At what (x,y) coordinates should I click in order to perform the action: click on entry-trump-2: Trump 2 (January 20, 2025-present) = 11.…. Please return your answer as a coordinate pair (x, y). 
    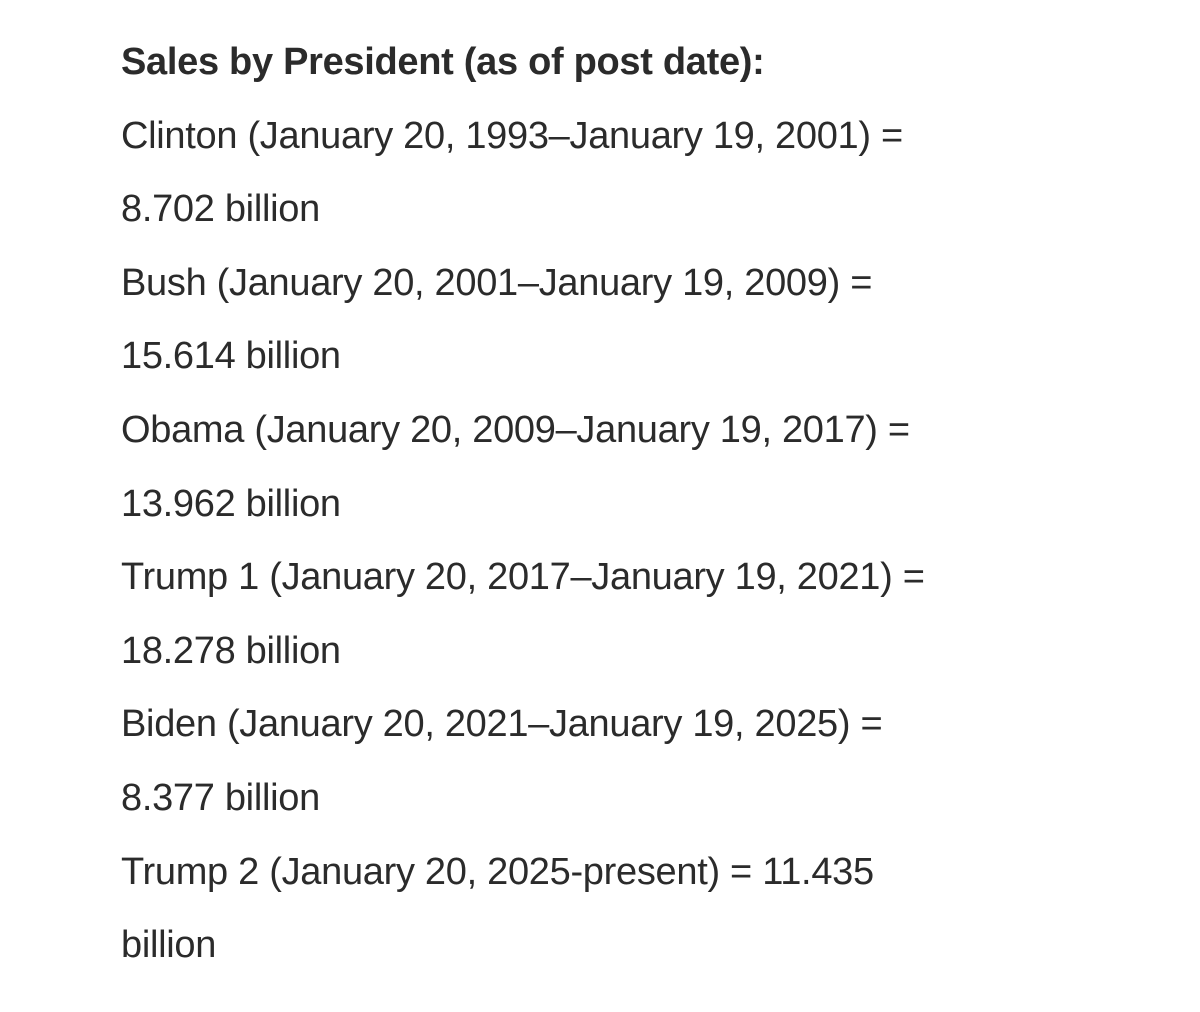
    Looking at the image, I should click on (631, 909).